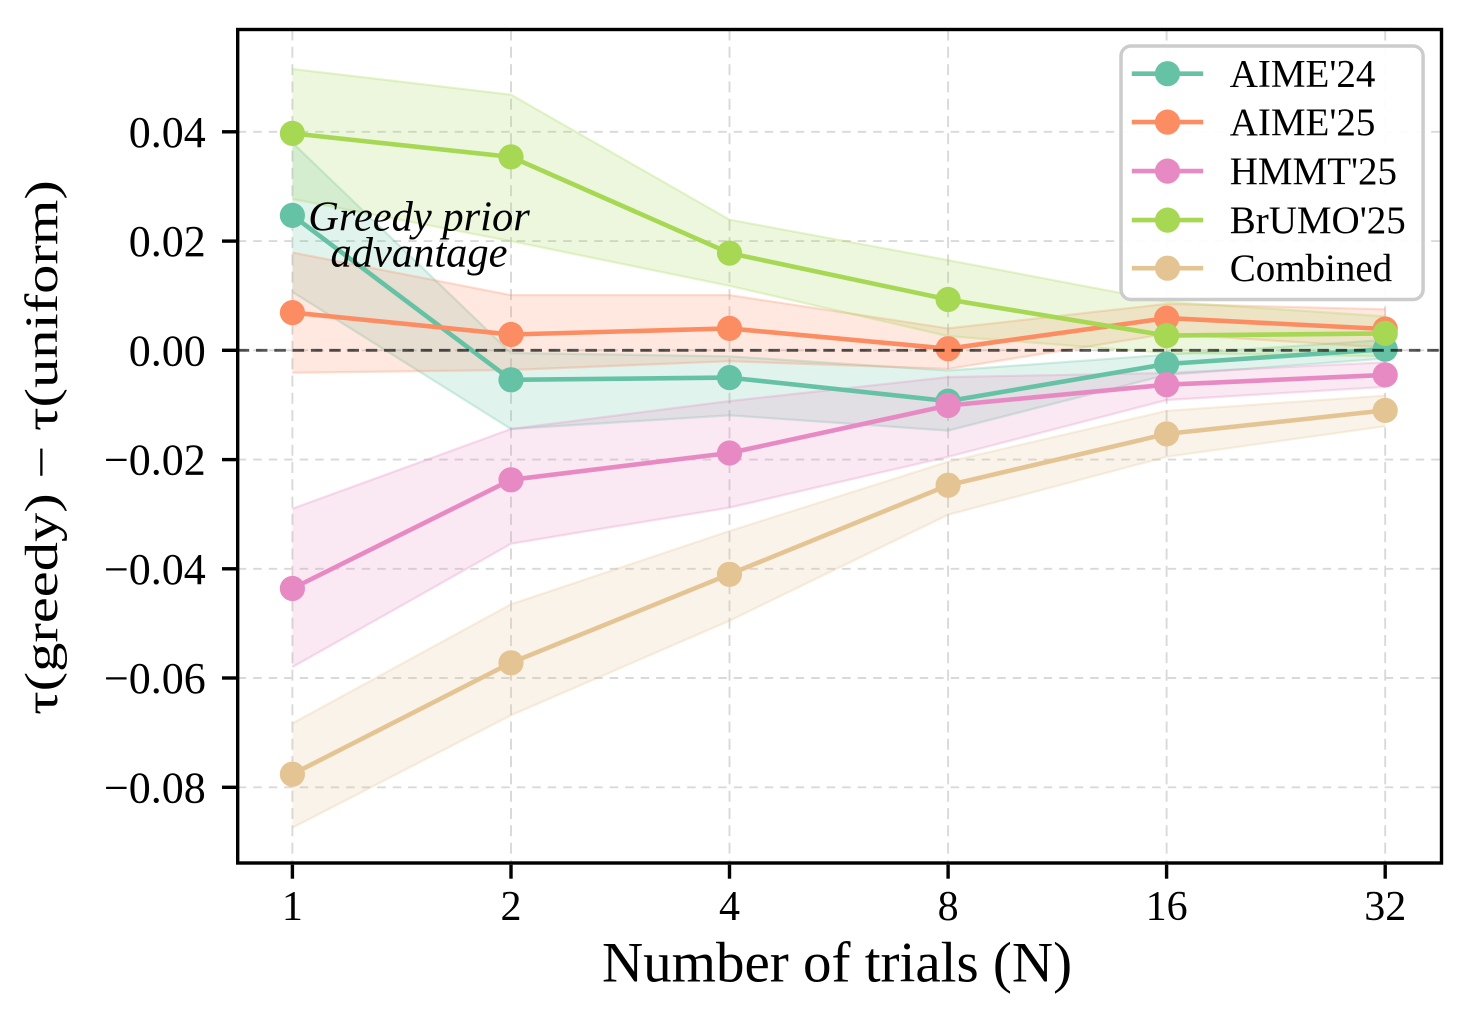  What do you see at coordinates (167, 132) in the screenshot?
I see `svg-text: 0.04` at bounding box center [167, 132].